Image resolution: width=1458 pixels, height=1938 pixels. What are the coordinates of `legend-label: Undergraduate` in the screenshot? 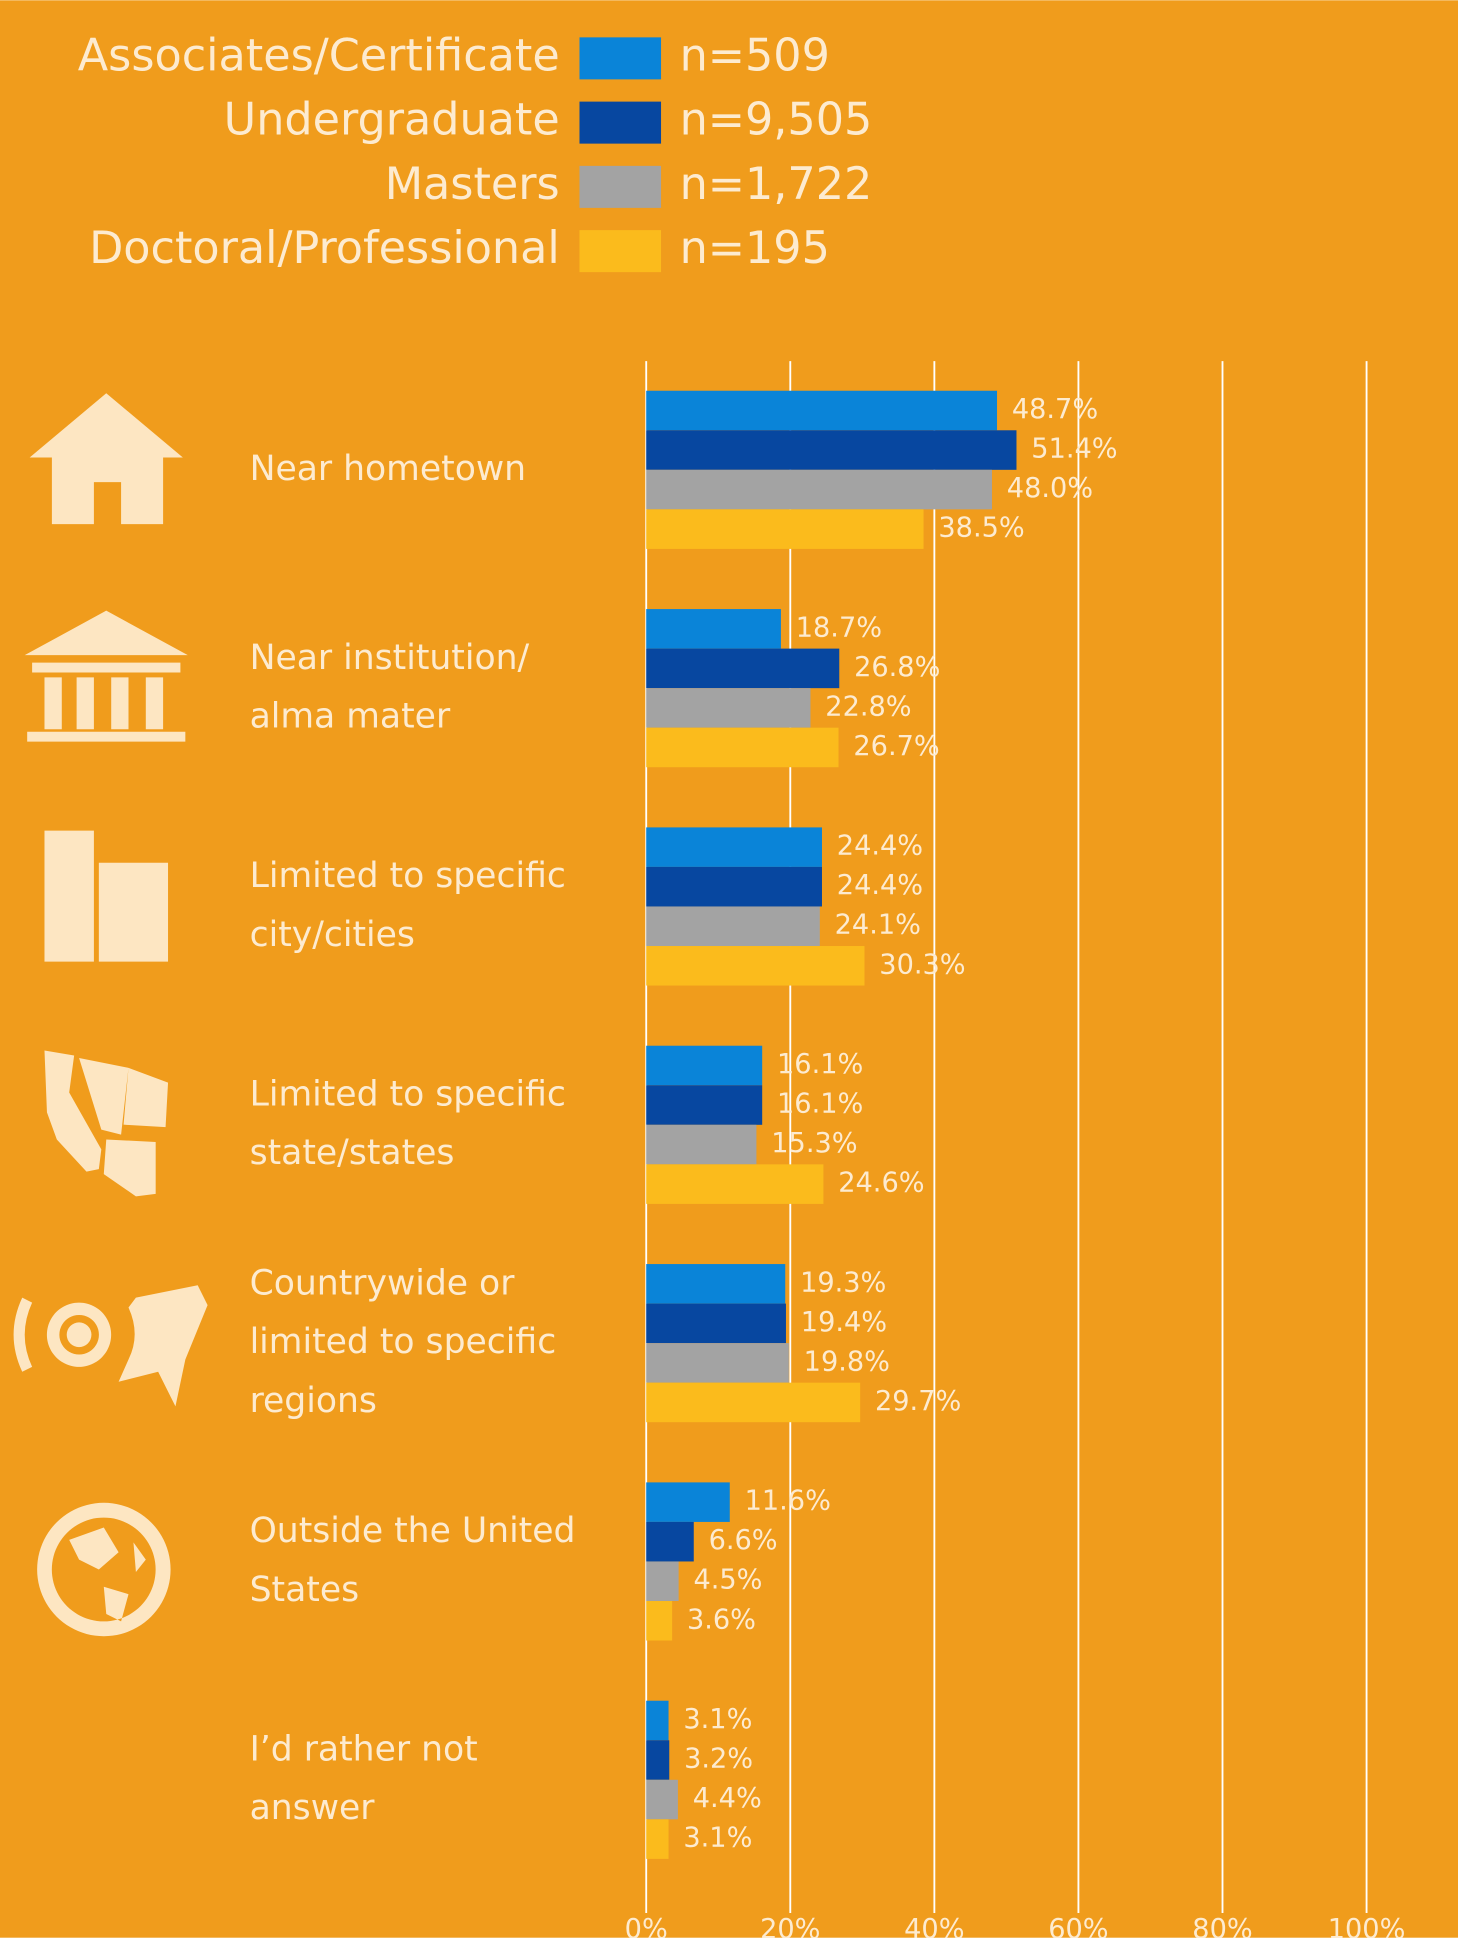 It's located at (392, 120).